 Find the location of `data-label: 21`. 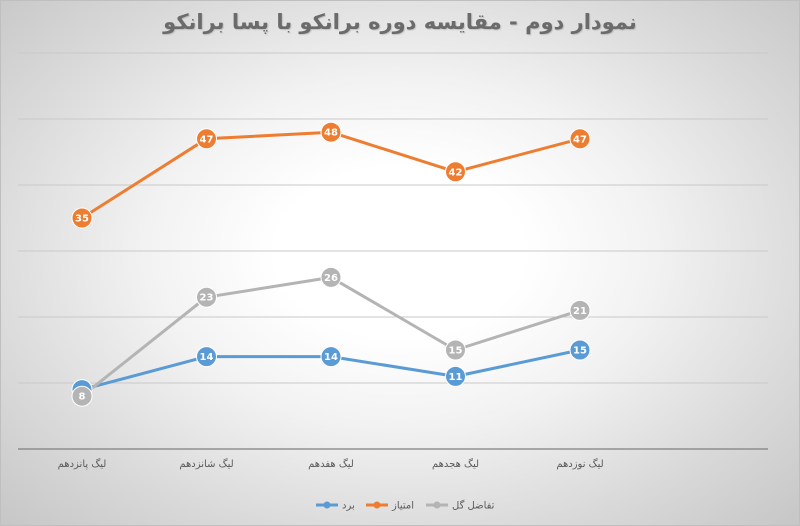

data-label: 21 is located at coordinates (580, 311).